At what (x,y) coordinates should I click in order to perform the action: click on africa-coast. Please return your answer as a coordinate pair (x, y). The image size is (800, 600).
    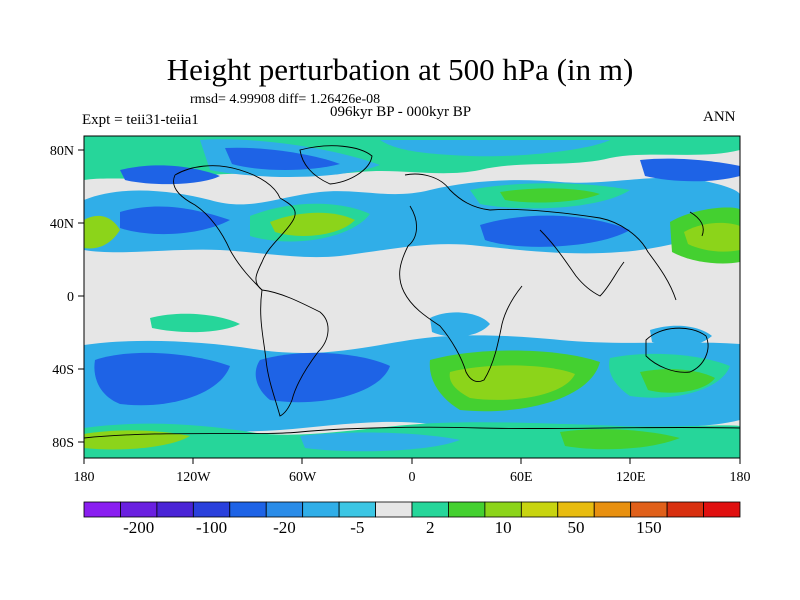
    Looking at the image, I should click on (461, 294).